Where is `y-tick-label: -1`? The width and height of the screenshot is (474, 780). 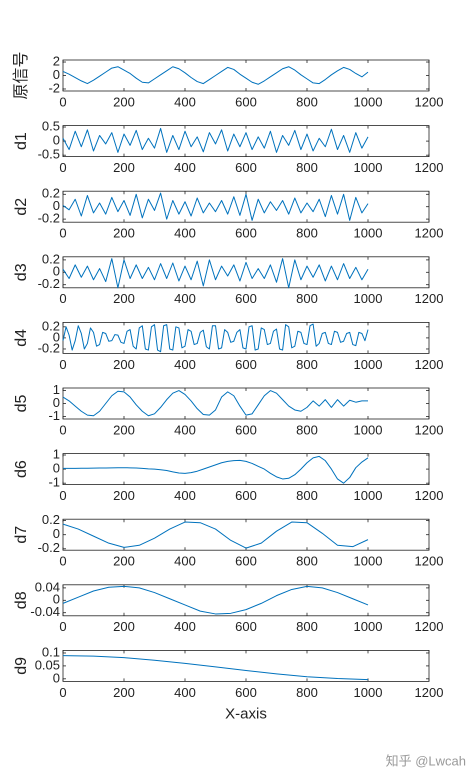
y-tick-label: -1 is located at coordinates (54, 482).